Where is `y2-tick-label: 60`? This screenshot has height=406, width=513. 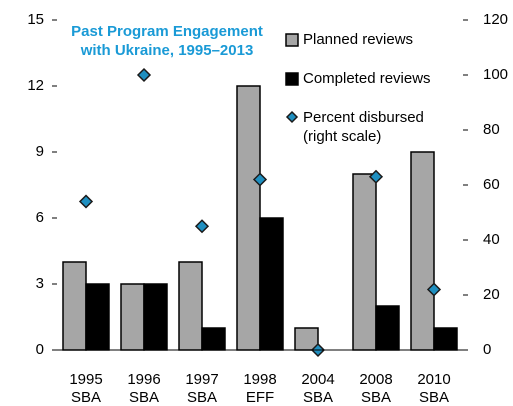
y2-tick-label: 60 is located at coordinates (491, 184).